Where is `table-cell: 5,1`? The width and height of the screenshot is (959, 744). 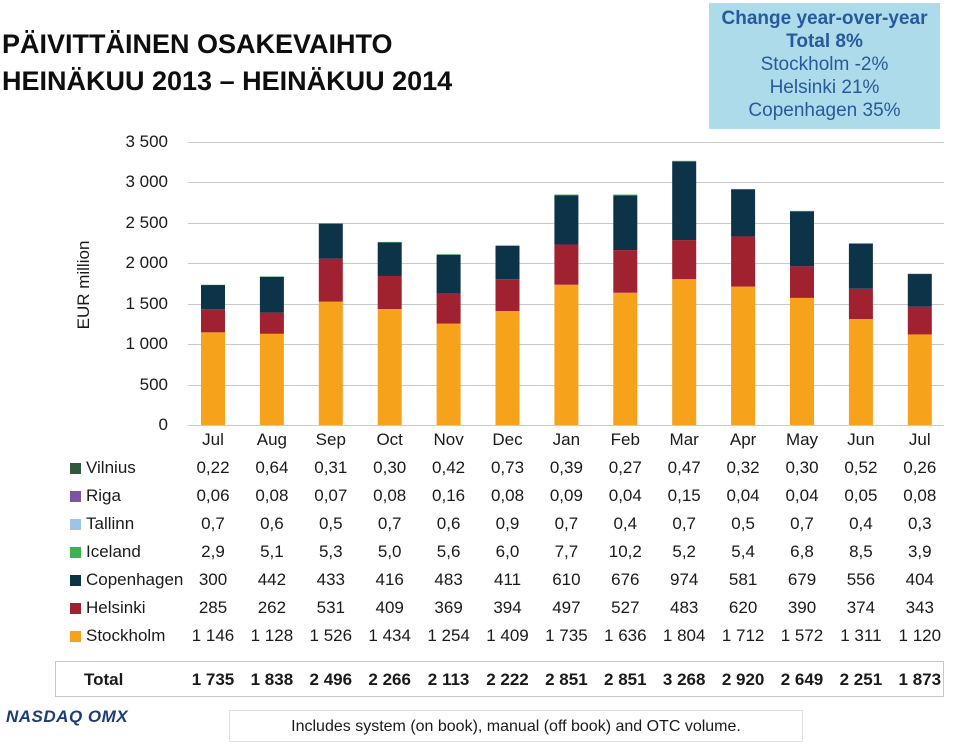 table-cell: 5,1 is located at coordinates (272, 551).